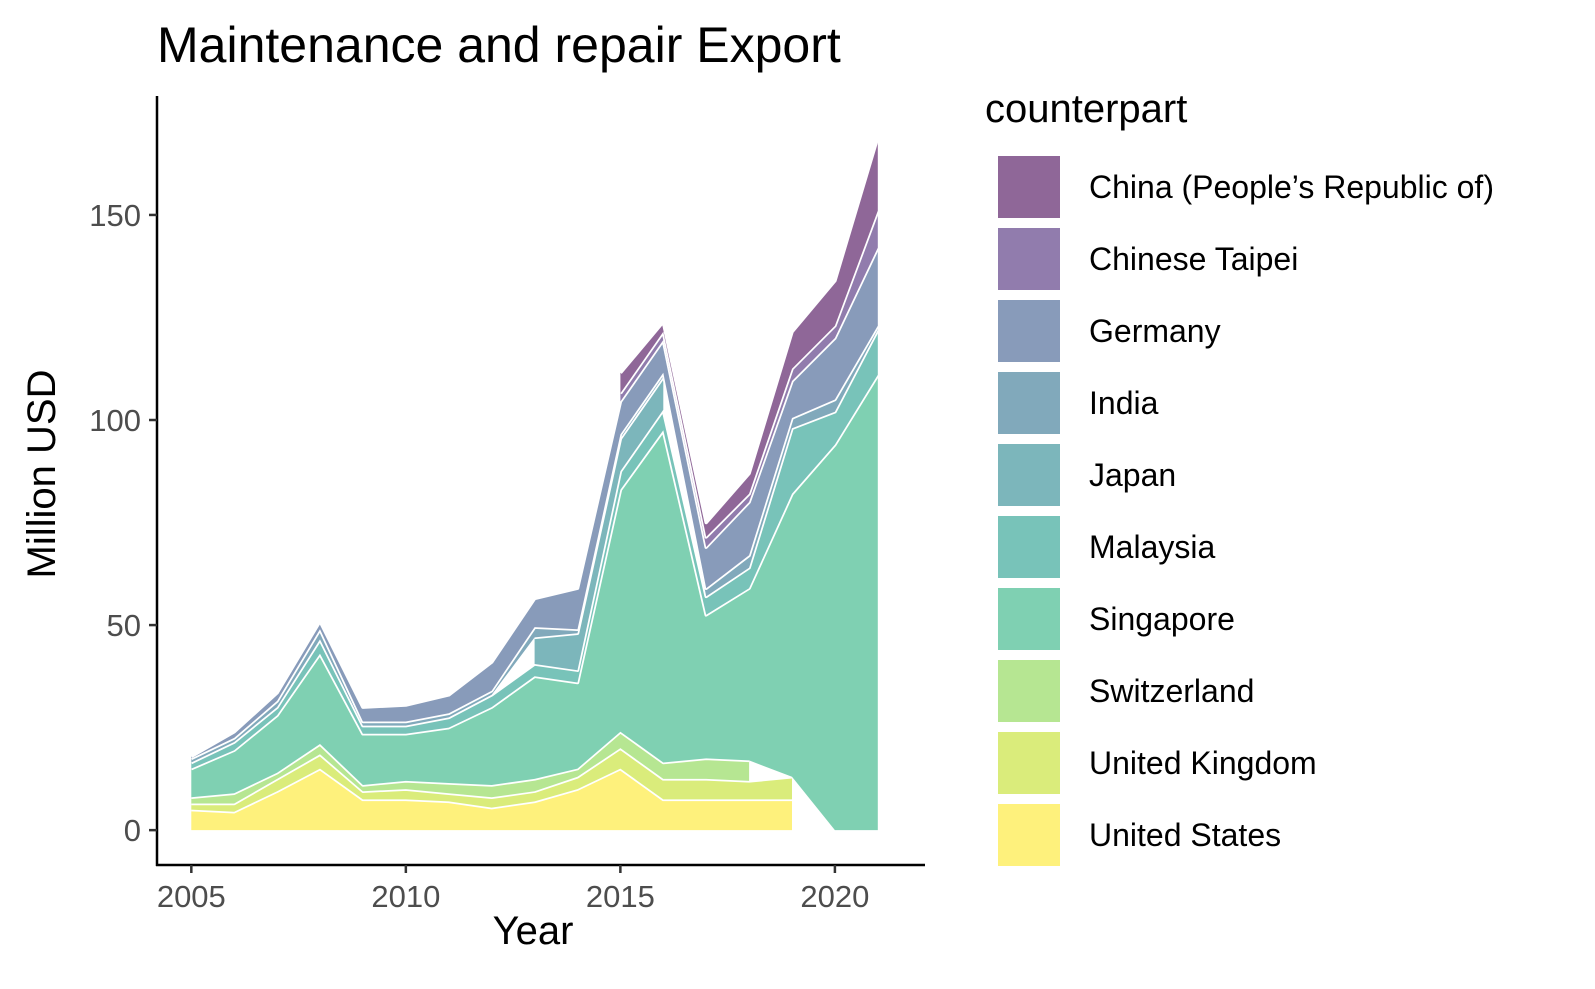 Image resolution: width=1595 pixels, height=989 pixels. What do you see at coordinates (115, 215) in the screenshot?
I see `y-tick-label: 150` at bounding box center [115, 215].